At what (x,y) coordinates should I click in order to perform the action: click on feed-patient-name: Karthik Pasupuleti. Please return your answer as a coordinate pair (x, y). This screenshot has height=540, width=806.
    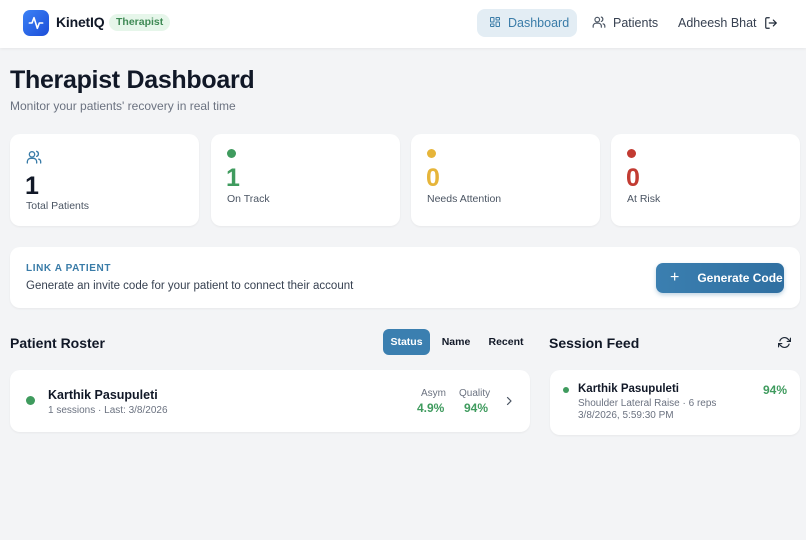
    Looking at the image, I should click on (628, 389).